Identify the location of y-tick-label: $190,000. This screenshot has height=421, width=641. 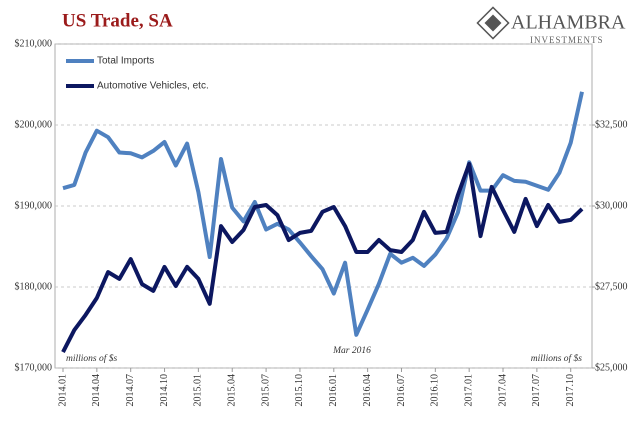
(34, 205).